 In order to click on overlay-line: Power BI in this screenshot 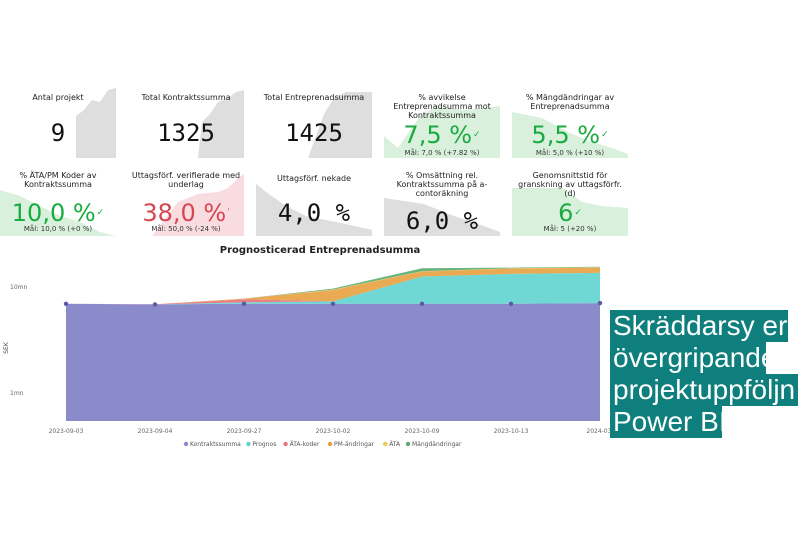, I will do `click(668, 422)`.